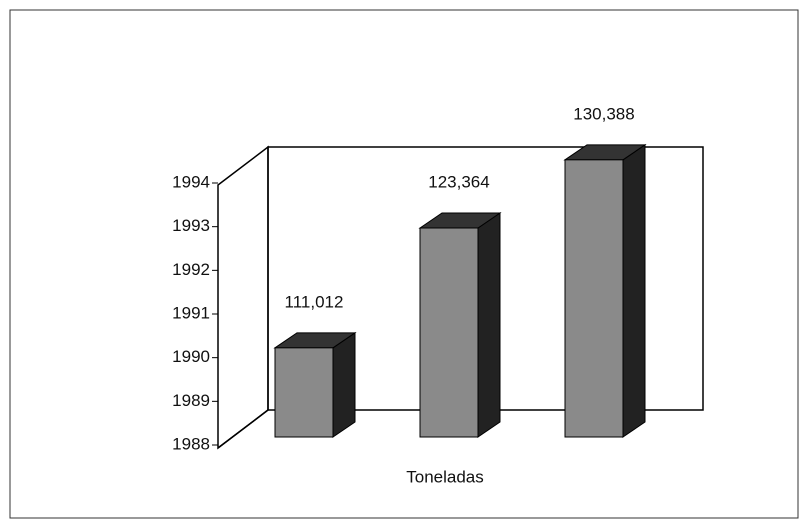 The width and height of the screenshot is (810, 525). Describe the element at coordinates (603, 113) in the screenshot. I see `value-label: 130,388` at that location.